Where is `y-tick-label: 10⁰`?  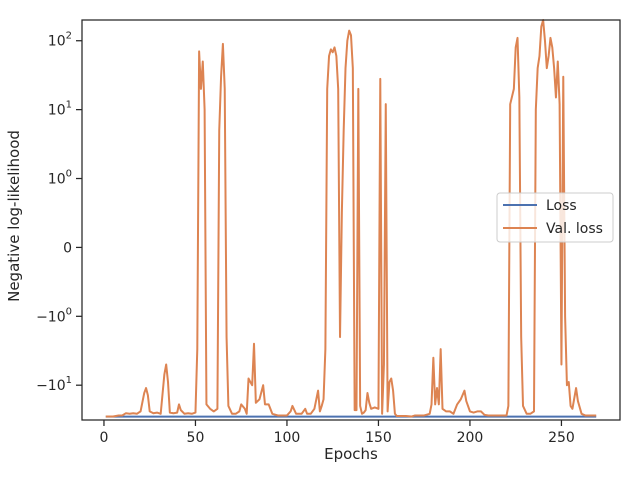 y-tick-label: 10⁰ is located at coordinates (60, 178).